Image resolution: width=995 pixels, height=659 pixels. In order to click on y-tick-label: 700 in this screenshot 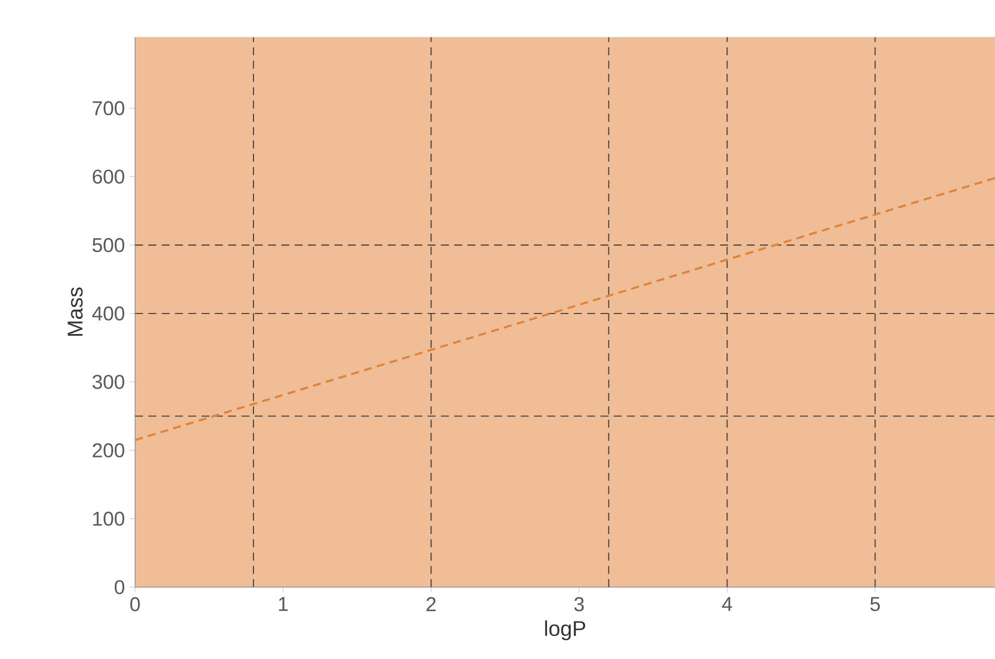, I will do `click(108, 108)`.